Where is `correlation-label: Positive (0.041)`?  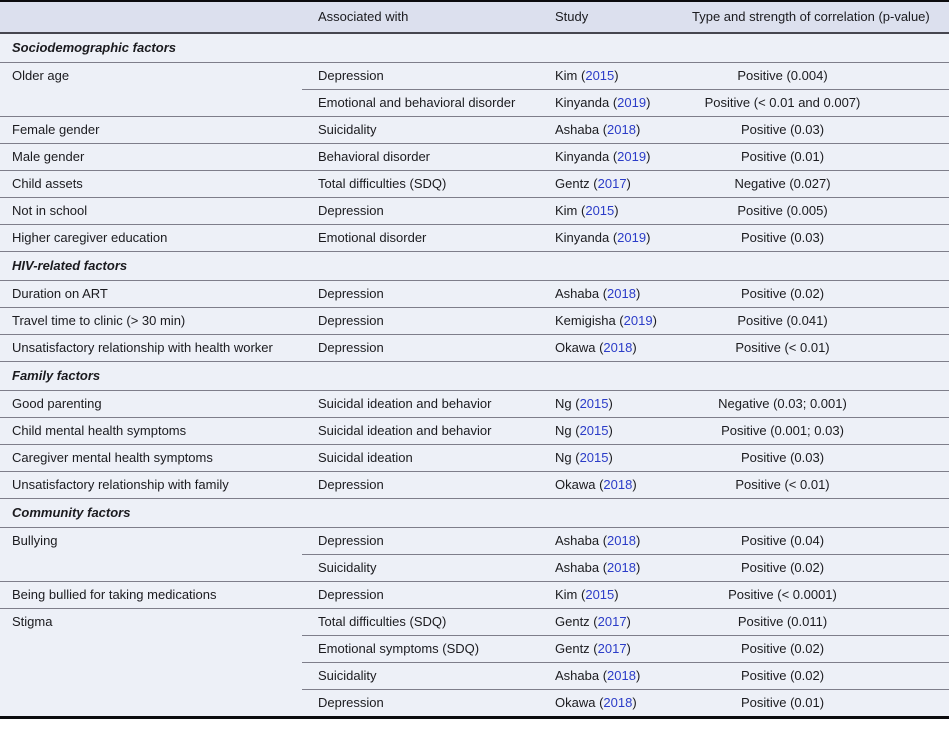 correlation-label: Positive (0.041) is located at coordinates (782, 320).